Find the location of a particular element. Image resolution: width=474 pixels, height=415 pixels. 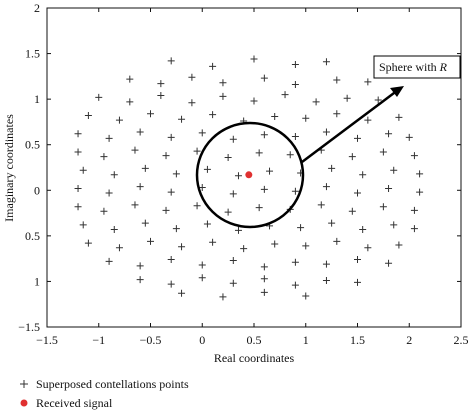

y-tick-label: −1.5 is located at coordinates (29, 327).